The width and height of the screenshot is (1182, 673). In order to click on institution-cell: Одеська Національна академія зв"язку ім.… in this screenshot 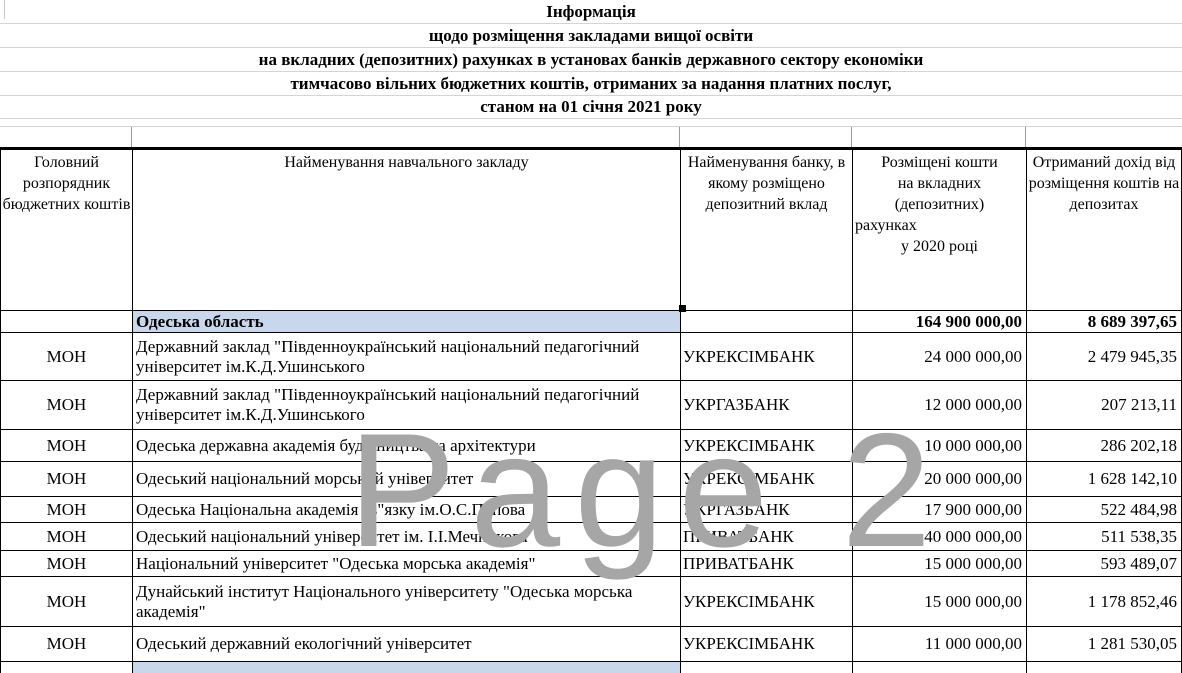, I will do `click(407, 509)`.